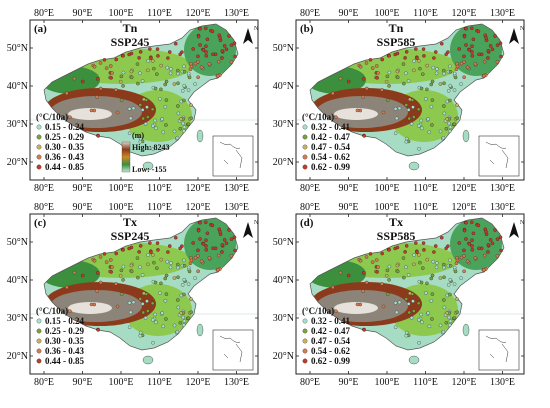 The height and width of the screenshot is (408, 550). What do you see at coordinates (141, 284) in the screenshot?
I see `china-boundary` at bounding box center [141, 284].